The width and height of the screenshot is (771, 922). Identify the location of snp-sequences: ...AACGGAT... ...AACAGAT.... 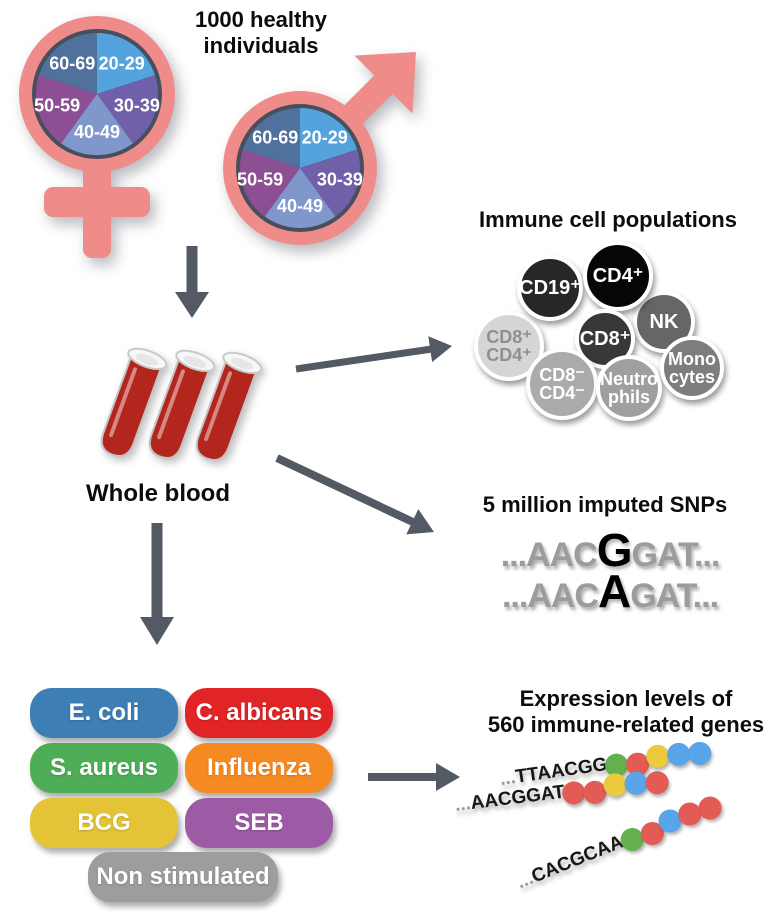
(610, 571).